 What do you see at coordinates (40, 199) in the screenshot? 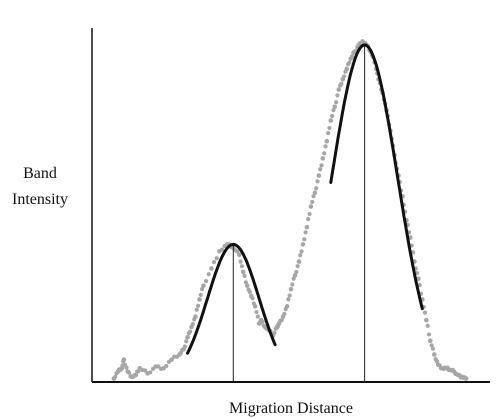
I see `y-axis-label-line-2: Intensity` at bounding box center [40, 199].